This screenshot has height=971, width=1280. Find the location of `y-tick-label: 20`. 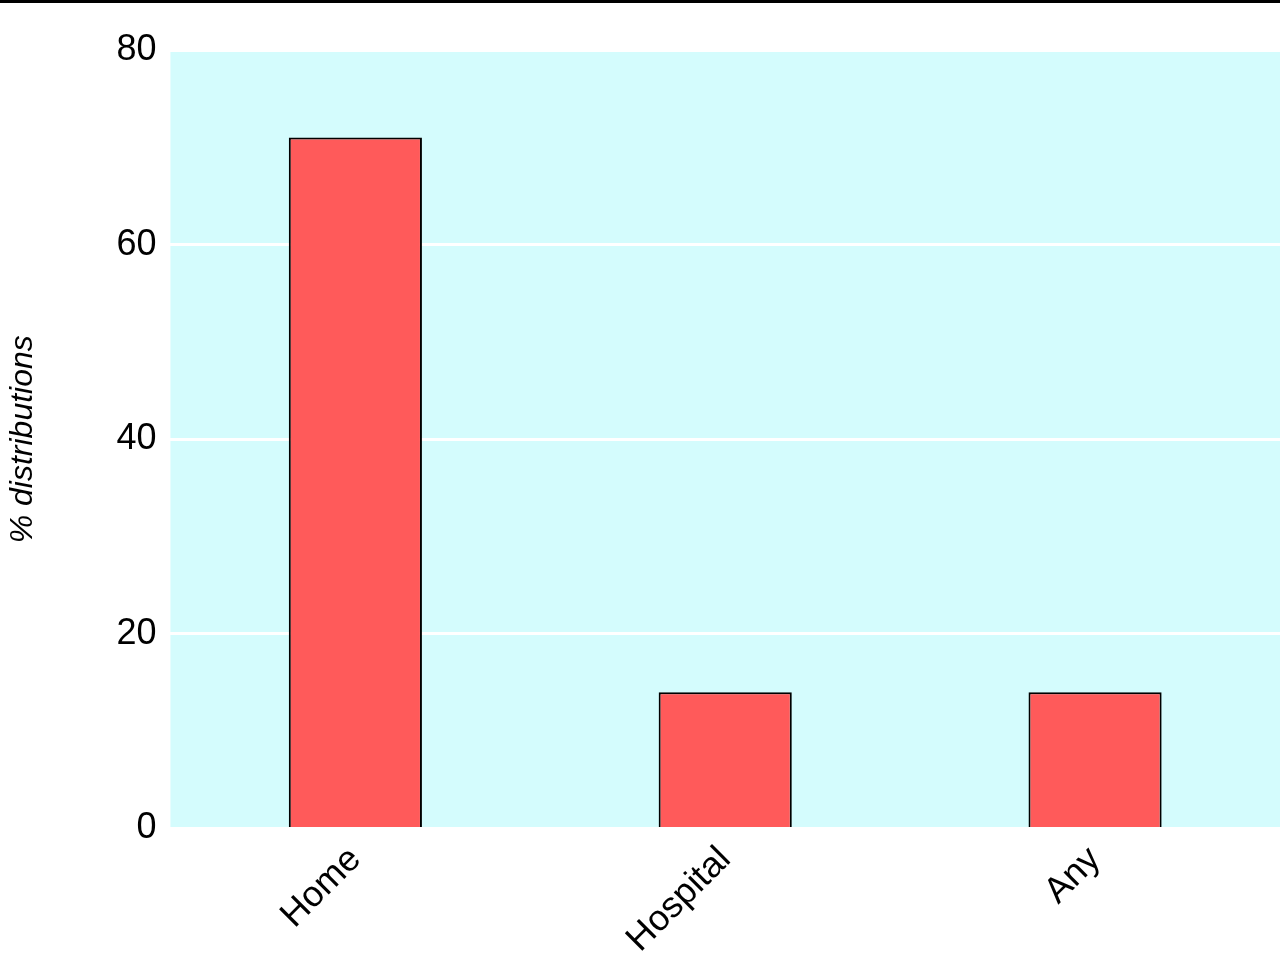

y-tick-label: 20 is located at coordinates (136, 631).